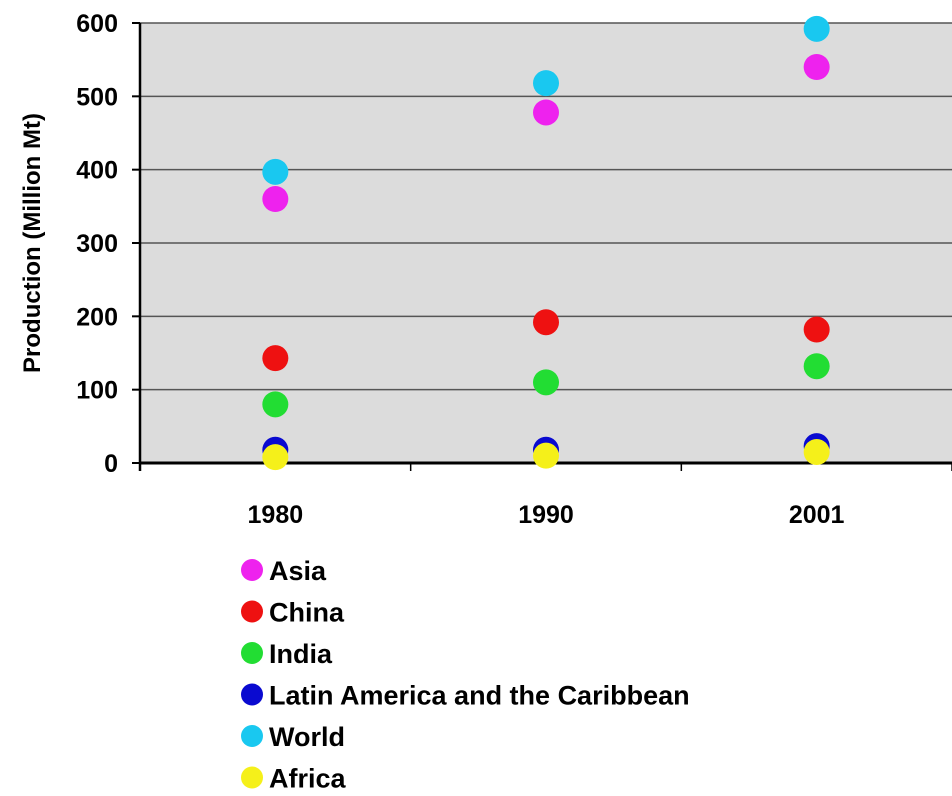 The height and width of the screenshot is (796, 952). Describe the element at coordinates (97, 244) in the screenshot. I see `y-tick-label: 300` at that location.